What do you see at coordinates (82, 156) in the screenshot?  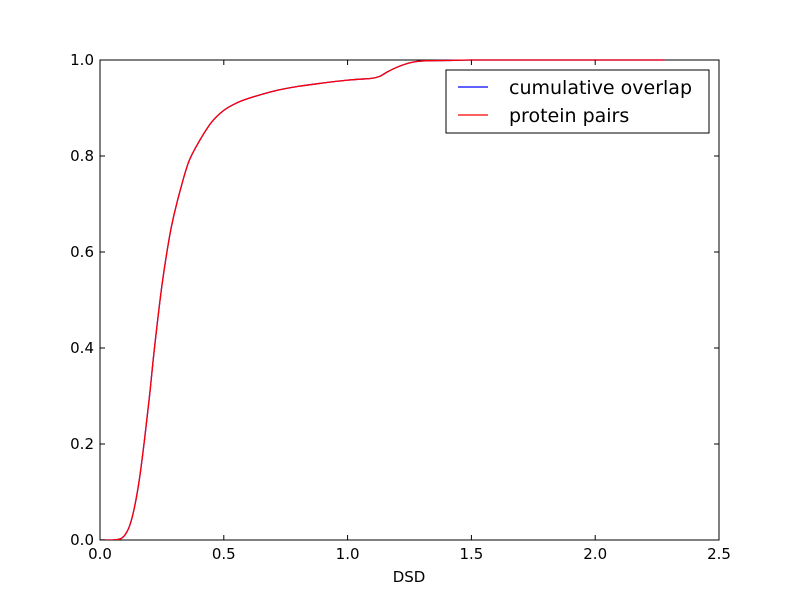 I see `y-tick-label: 0.8` at bounding box center [82, 156].